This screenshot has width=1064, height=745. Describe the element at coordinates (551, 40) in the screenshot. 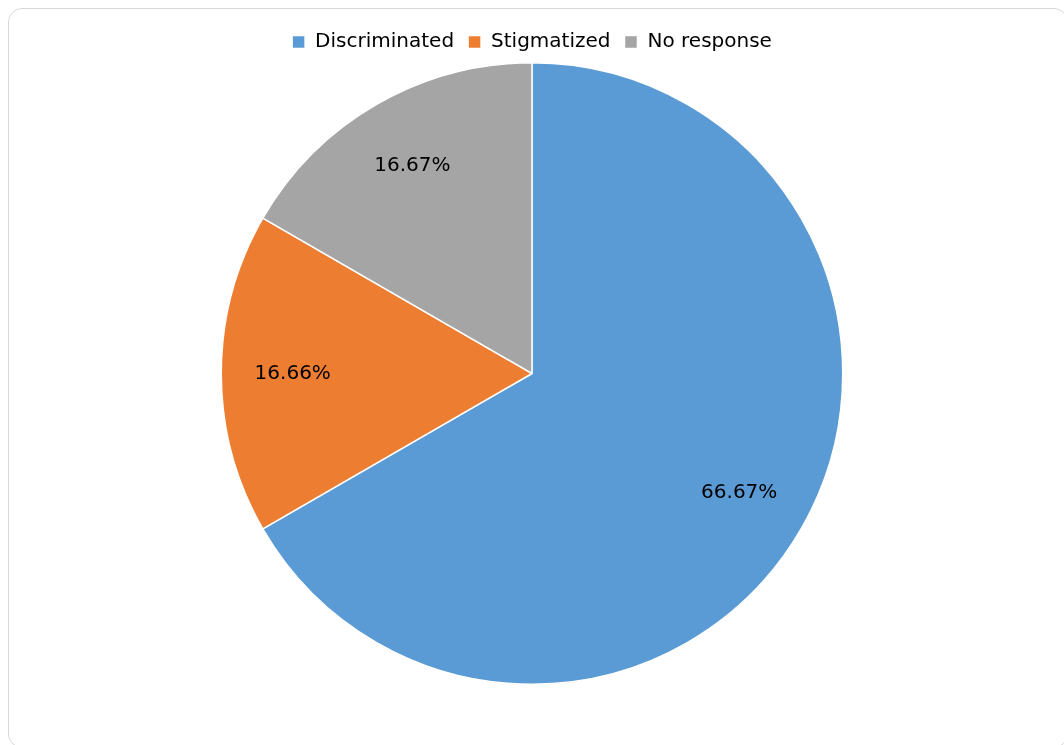

I see `legend-label: Stigmatized` at that location.